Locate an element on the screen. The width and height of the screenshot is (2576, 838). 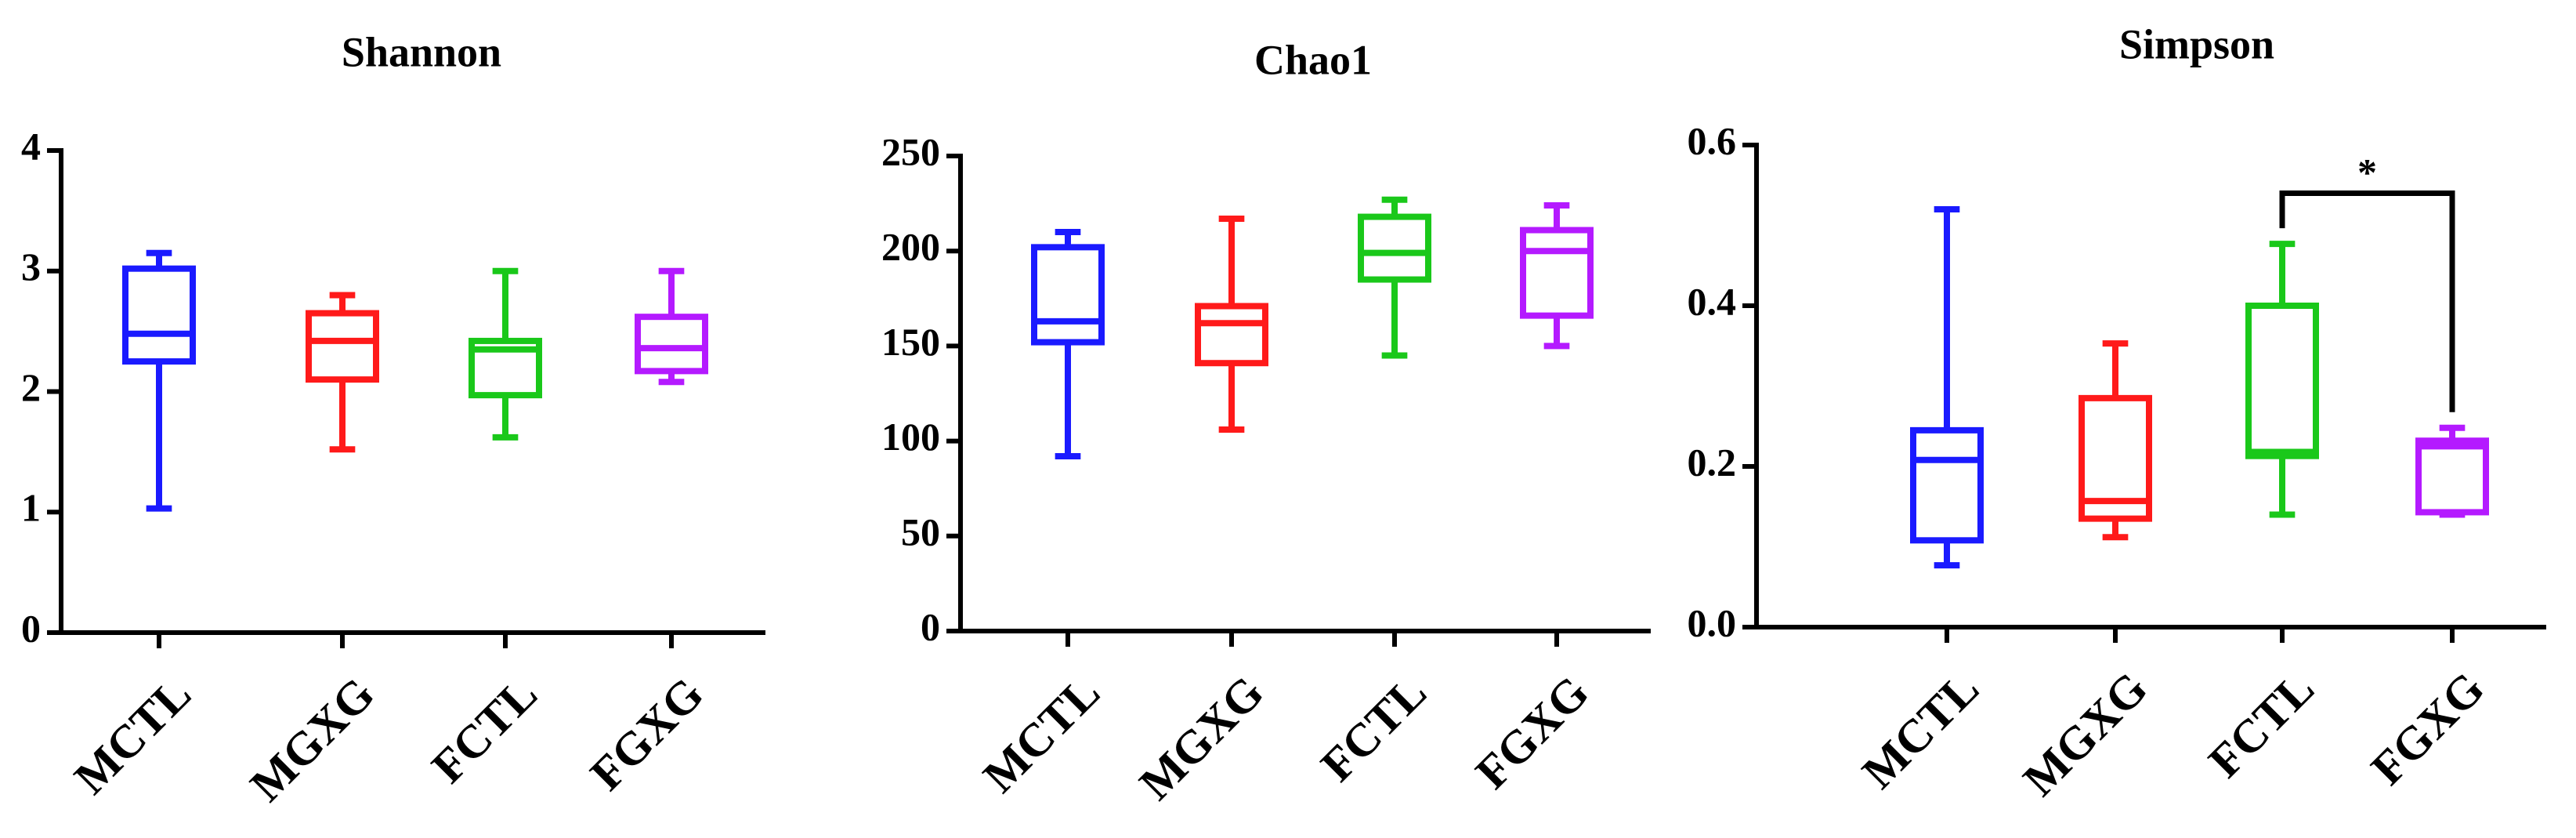
y-tick-label: 2 is located at coordinates (31, 387).